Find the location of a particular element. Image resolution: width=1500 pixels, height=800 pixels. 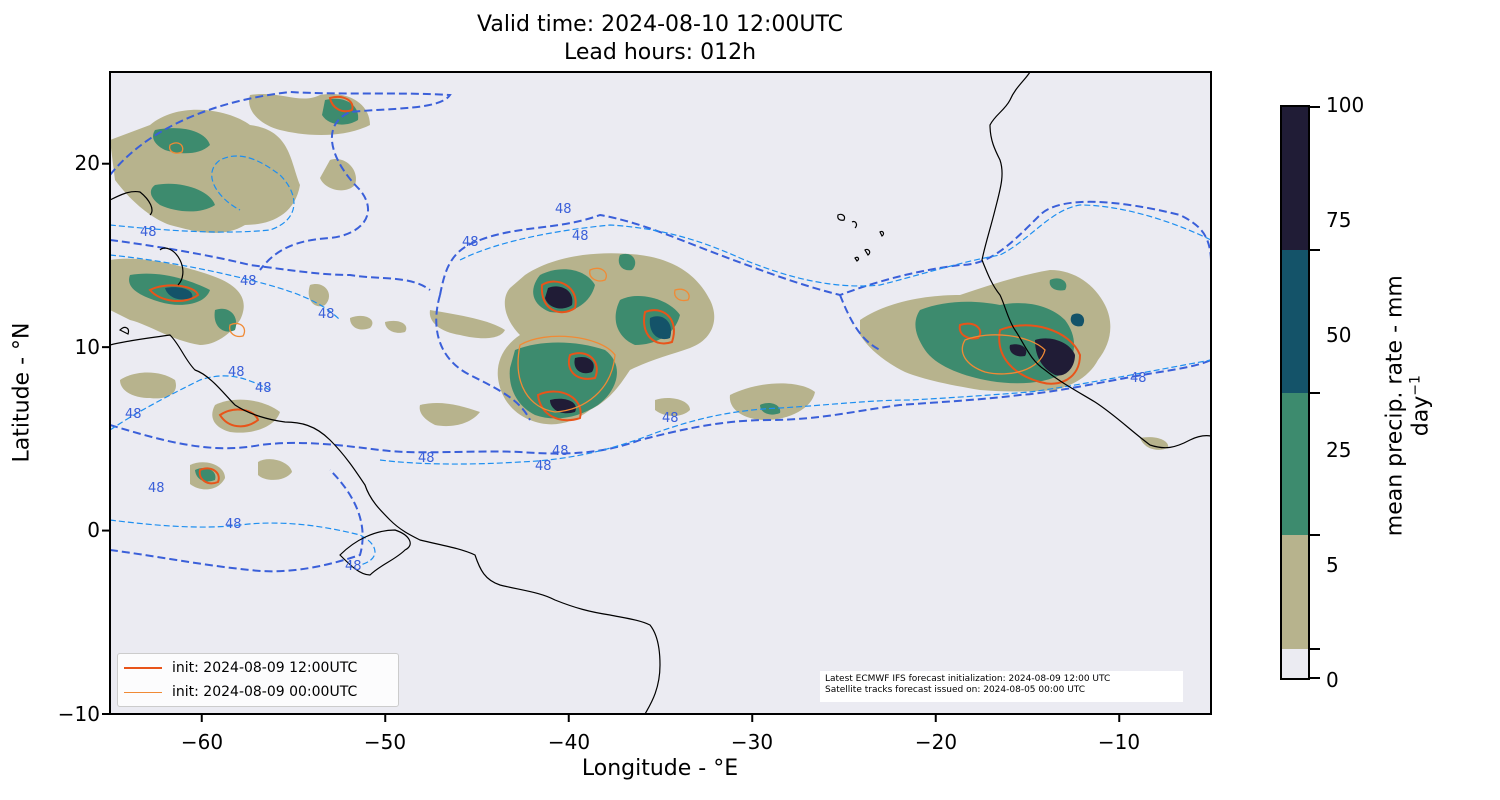

y-axis-label: Latitude - °N is located at coordinates (22, 392).